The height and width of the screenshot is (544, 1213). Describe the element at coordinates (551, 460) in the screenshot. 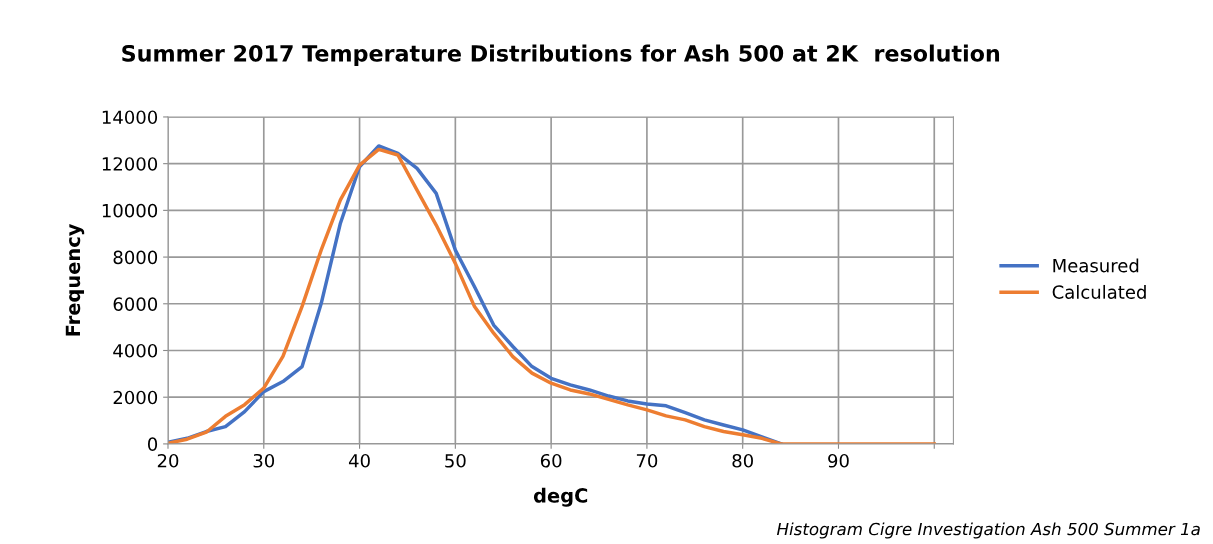

I see `x-tick-label: 60` at that location.